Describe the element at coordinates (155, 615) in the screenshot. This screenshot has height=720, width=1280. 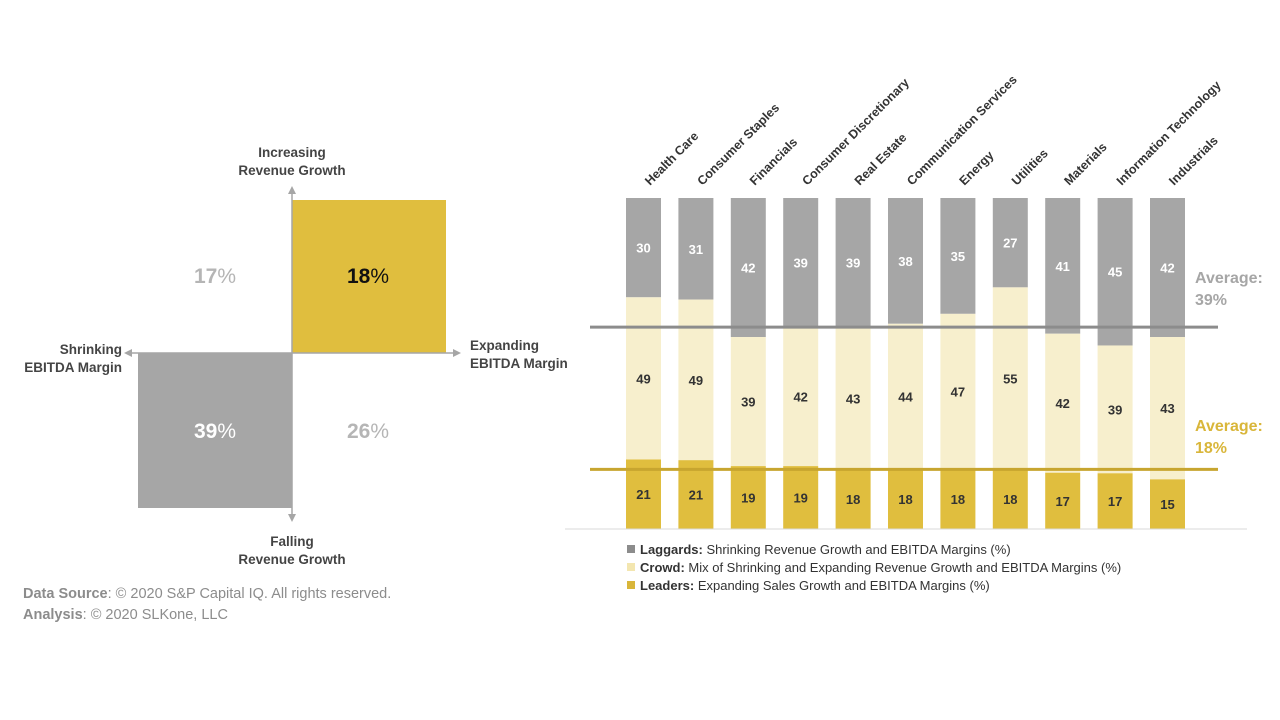
I see `analysis-text: : © 2020 SLKone, LLC` at that location.